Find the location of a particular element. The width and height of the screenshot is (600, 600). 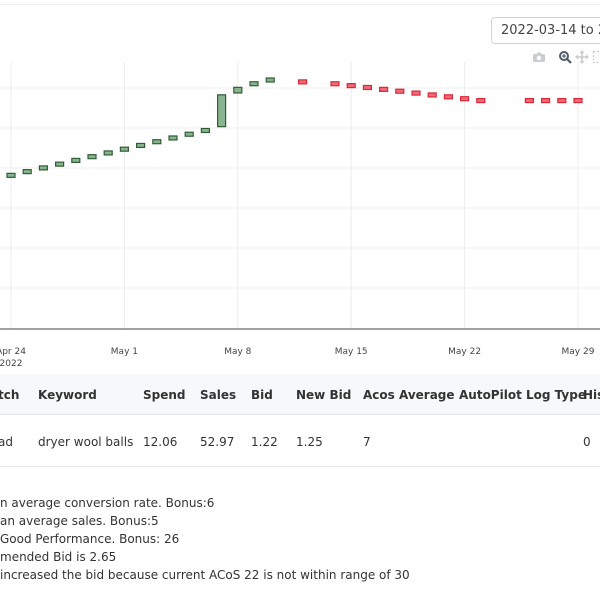

header-sales: Sales is located at coordinates (218, 395).